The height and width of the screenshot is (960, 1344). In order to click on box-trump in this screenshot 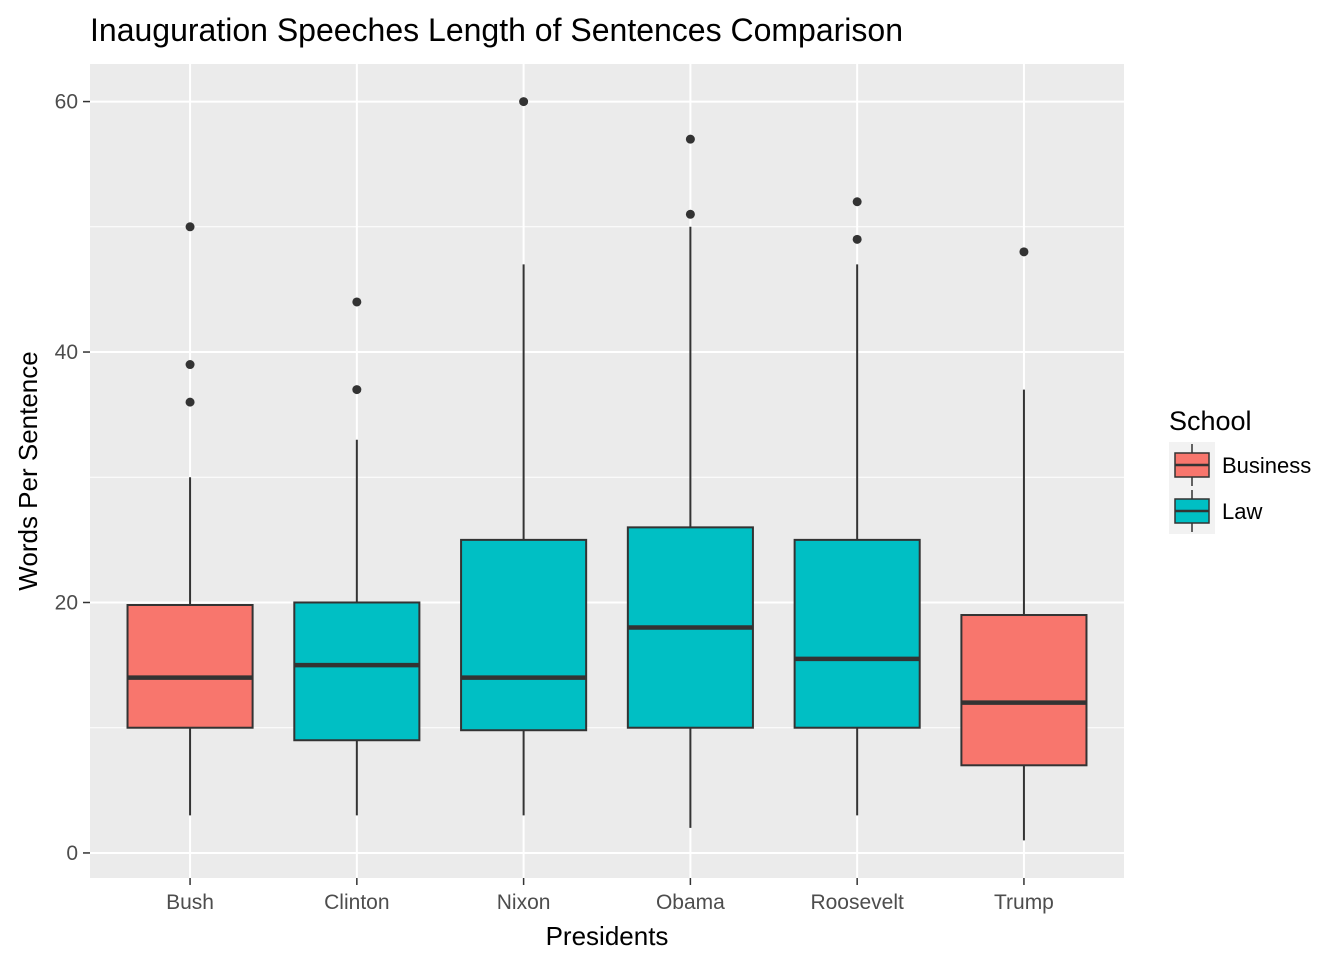, I will do `click(1024, 544)`.